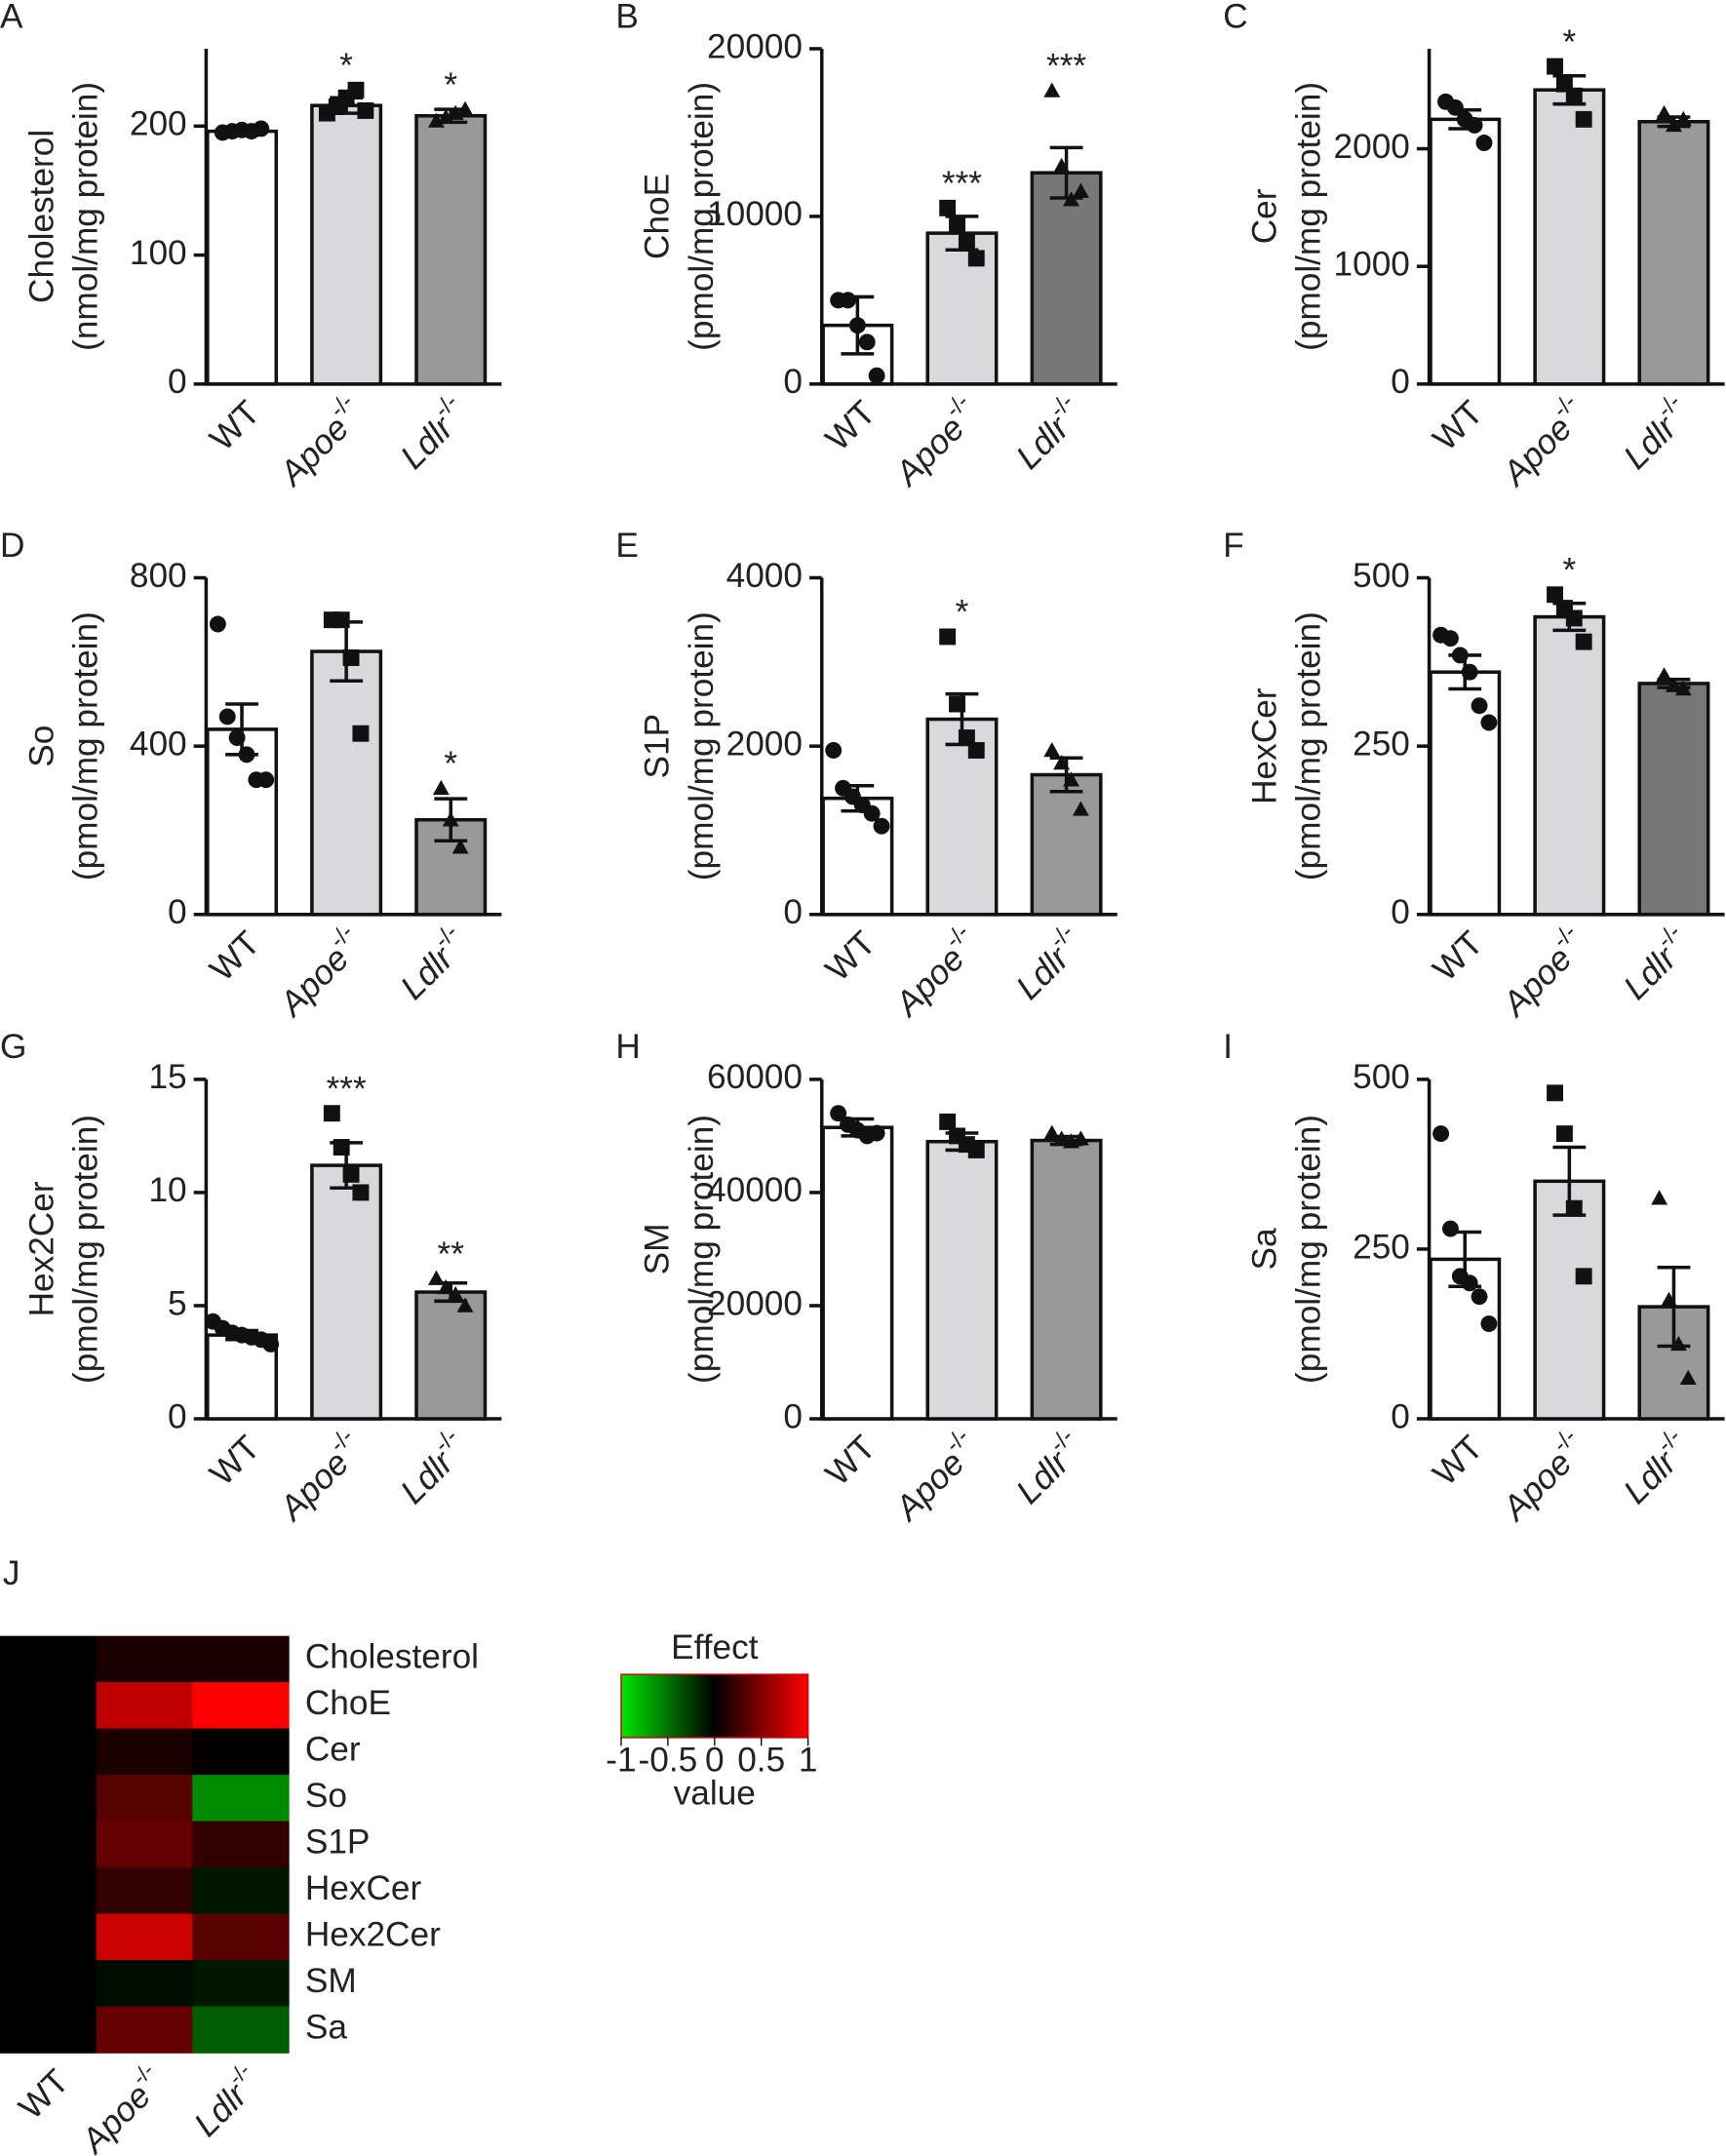 This screenshot has height=2156, width=1726. Describe the element at coordinates (962, 184) in the screenshot. I see `significance: ***` at that location.